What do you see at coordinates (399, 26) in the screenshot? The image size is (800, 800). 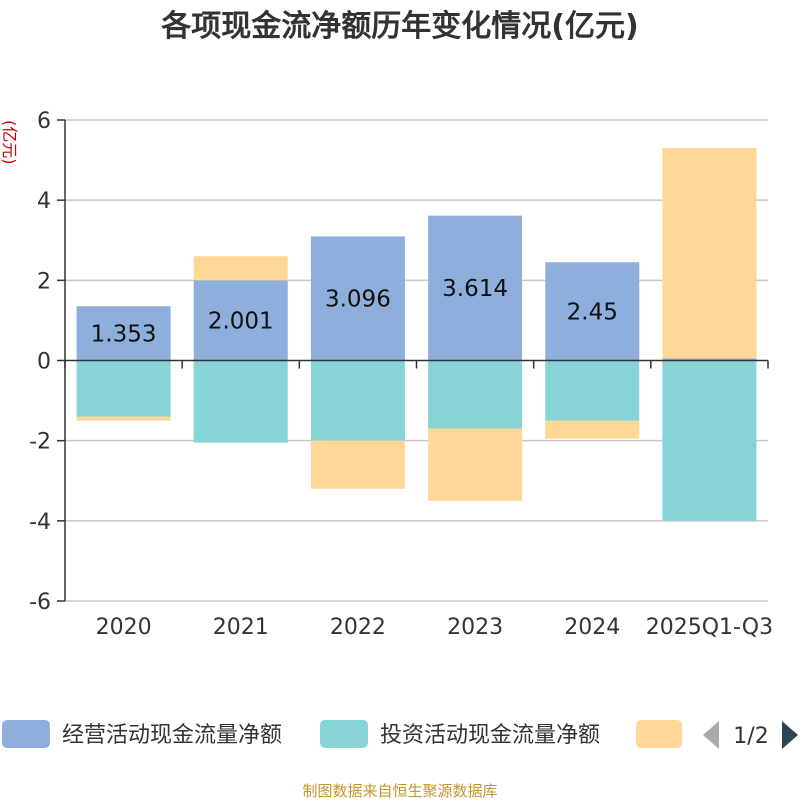 I see `chart-title: 各项现金流净额历年变化情况(亿元)` at bounding box center [399, 26].